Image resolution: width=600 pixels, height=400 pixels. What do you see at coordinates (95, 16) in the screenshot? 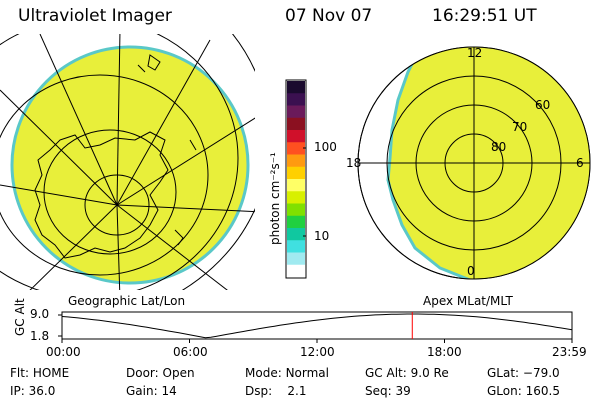
I see `app-title: Ultraviolet Imager` at bounding box center [95, 16].